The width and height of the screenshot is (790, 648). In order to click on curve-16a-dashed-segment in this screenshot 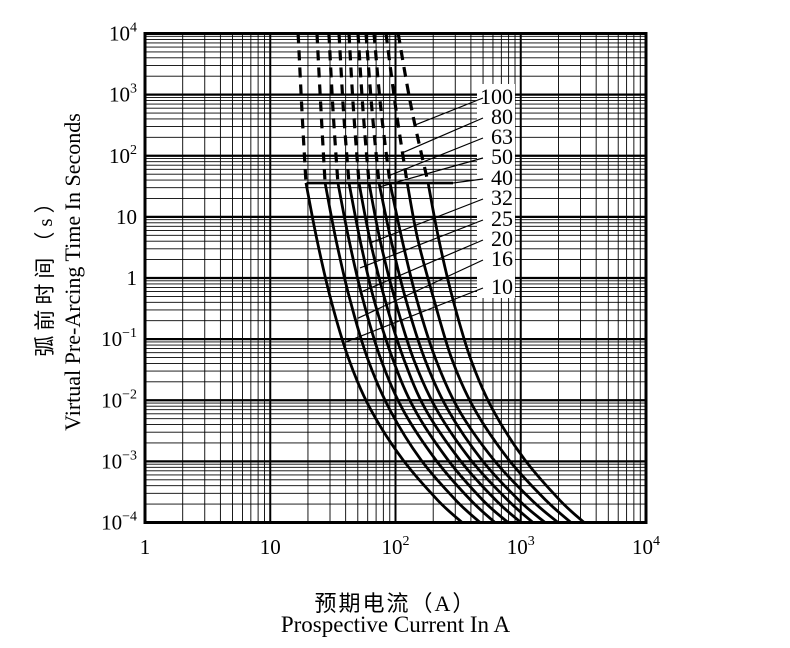, I will do `click(321, 108)`.